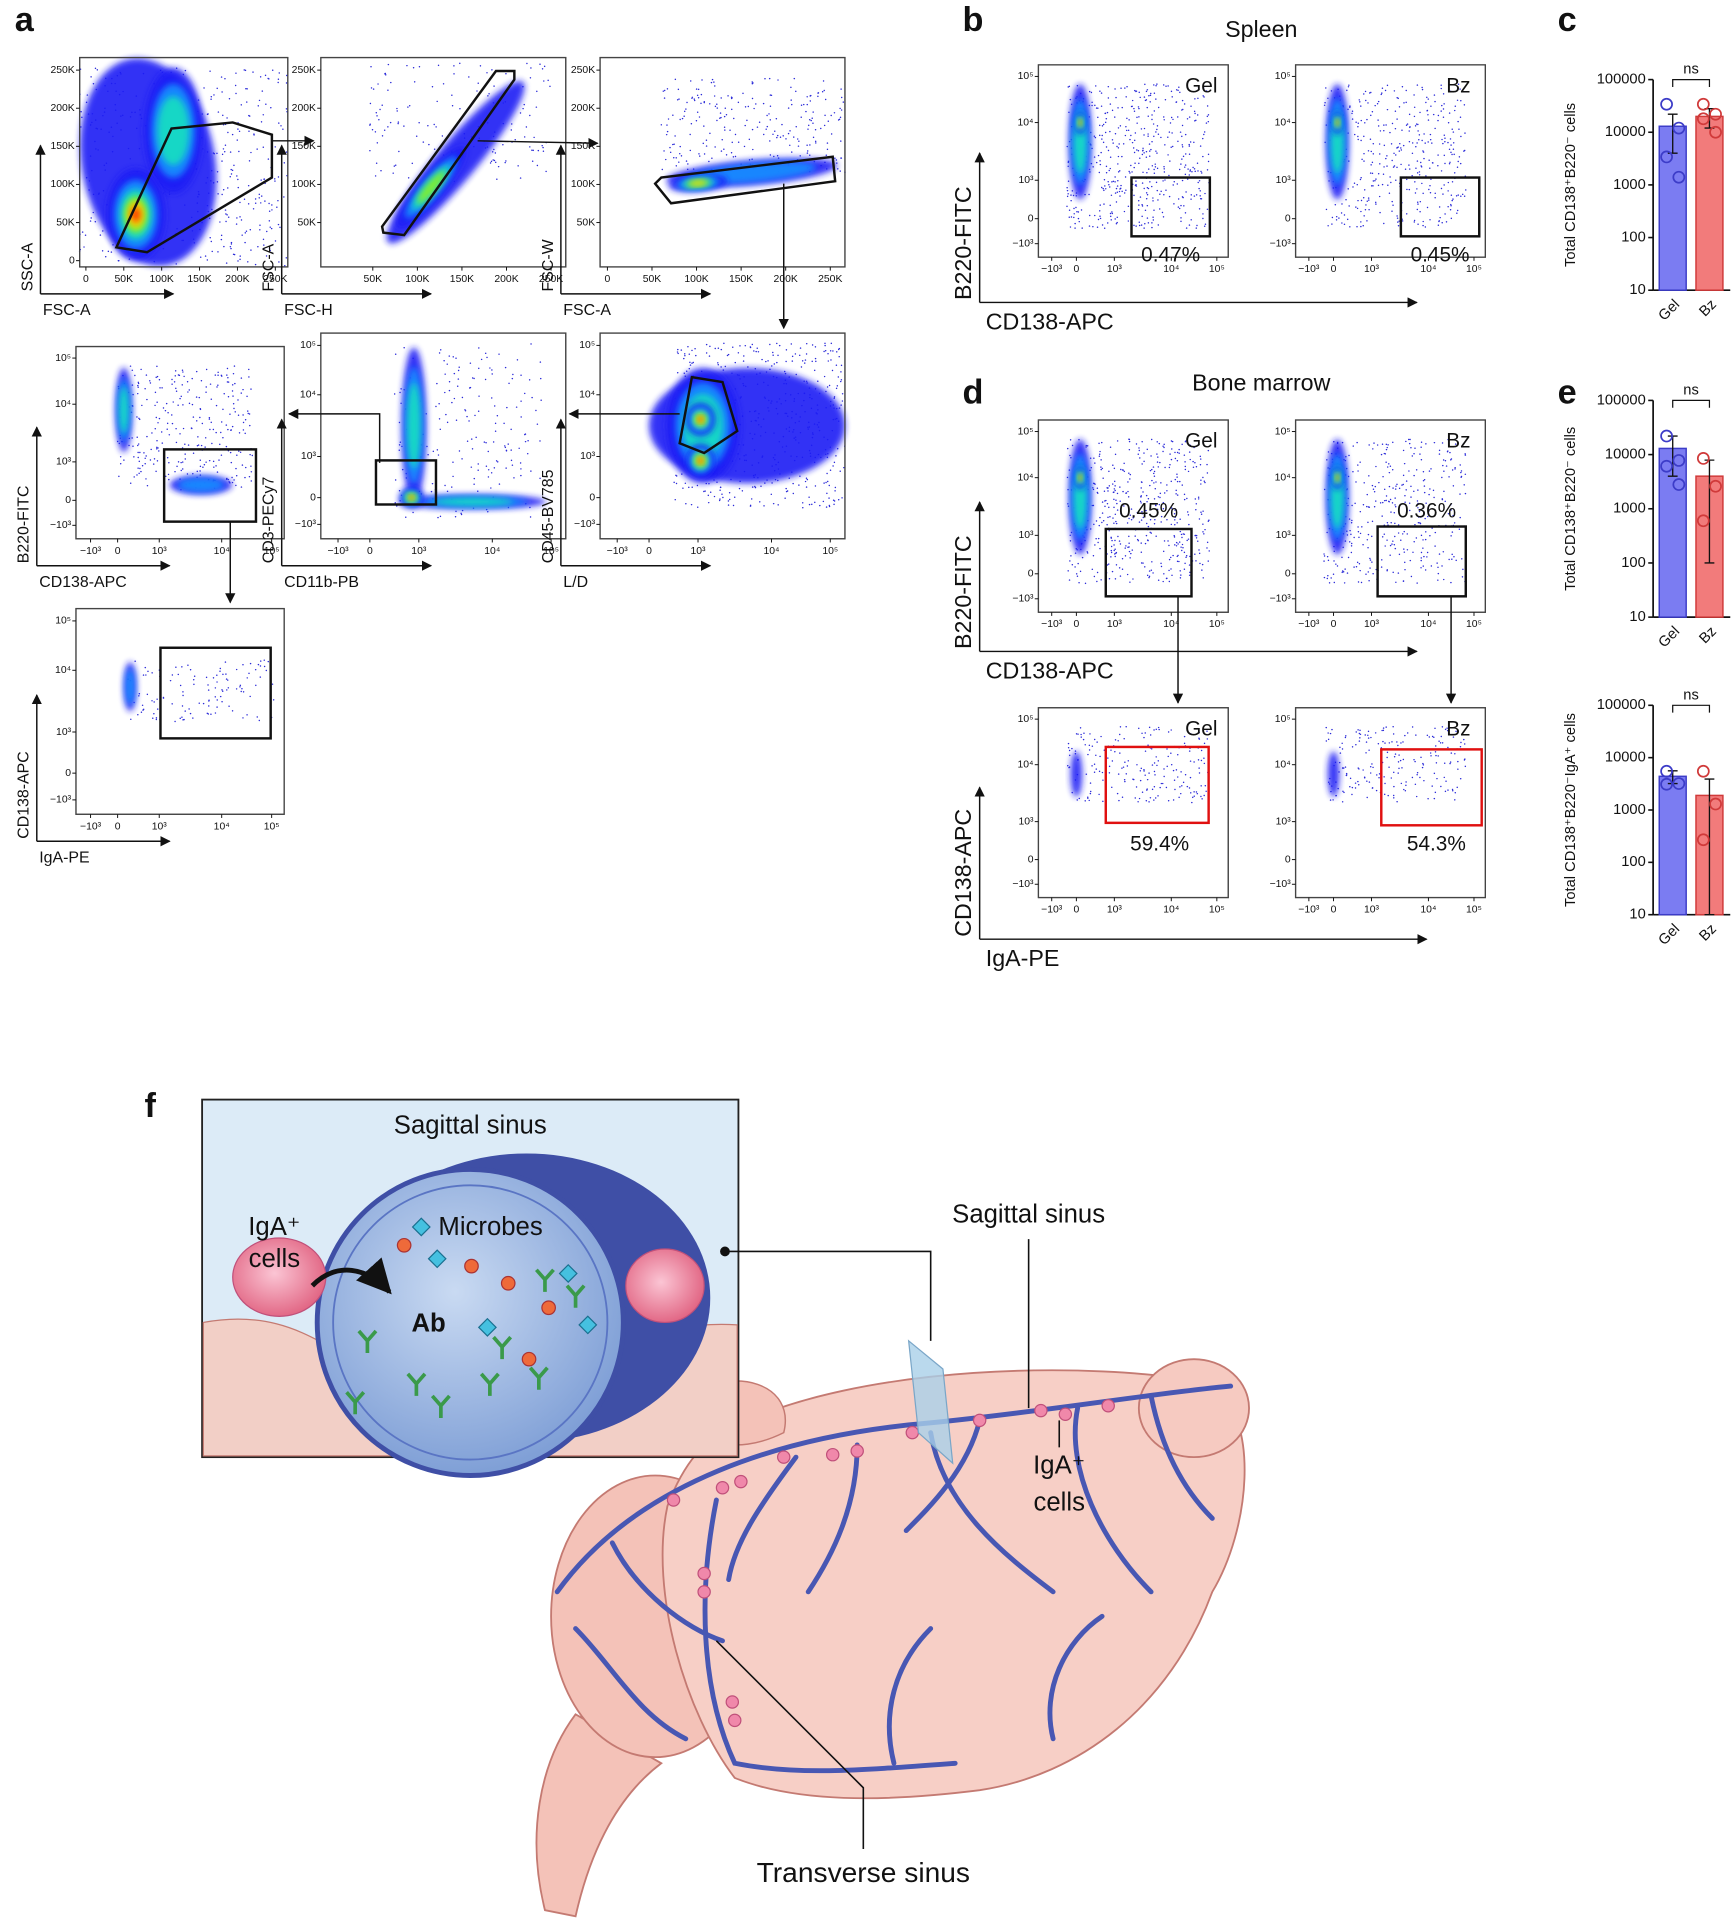 The image size is (1734, 1920). What do you see at coordinates (62, 146) in the screenshot?
I see `y-tick-label: 150K` at bounding box center [62, 146].